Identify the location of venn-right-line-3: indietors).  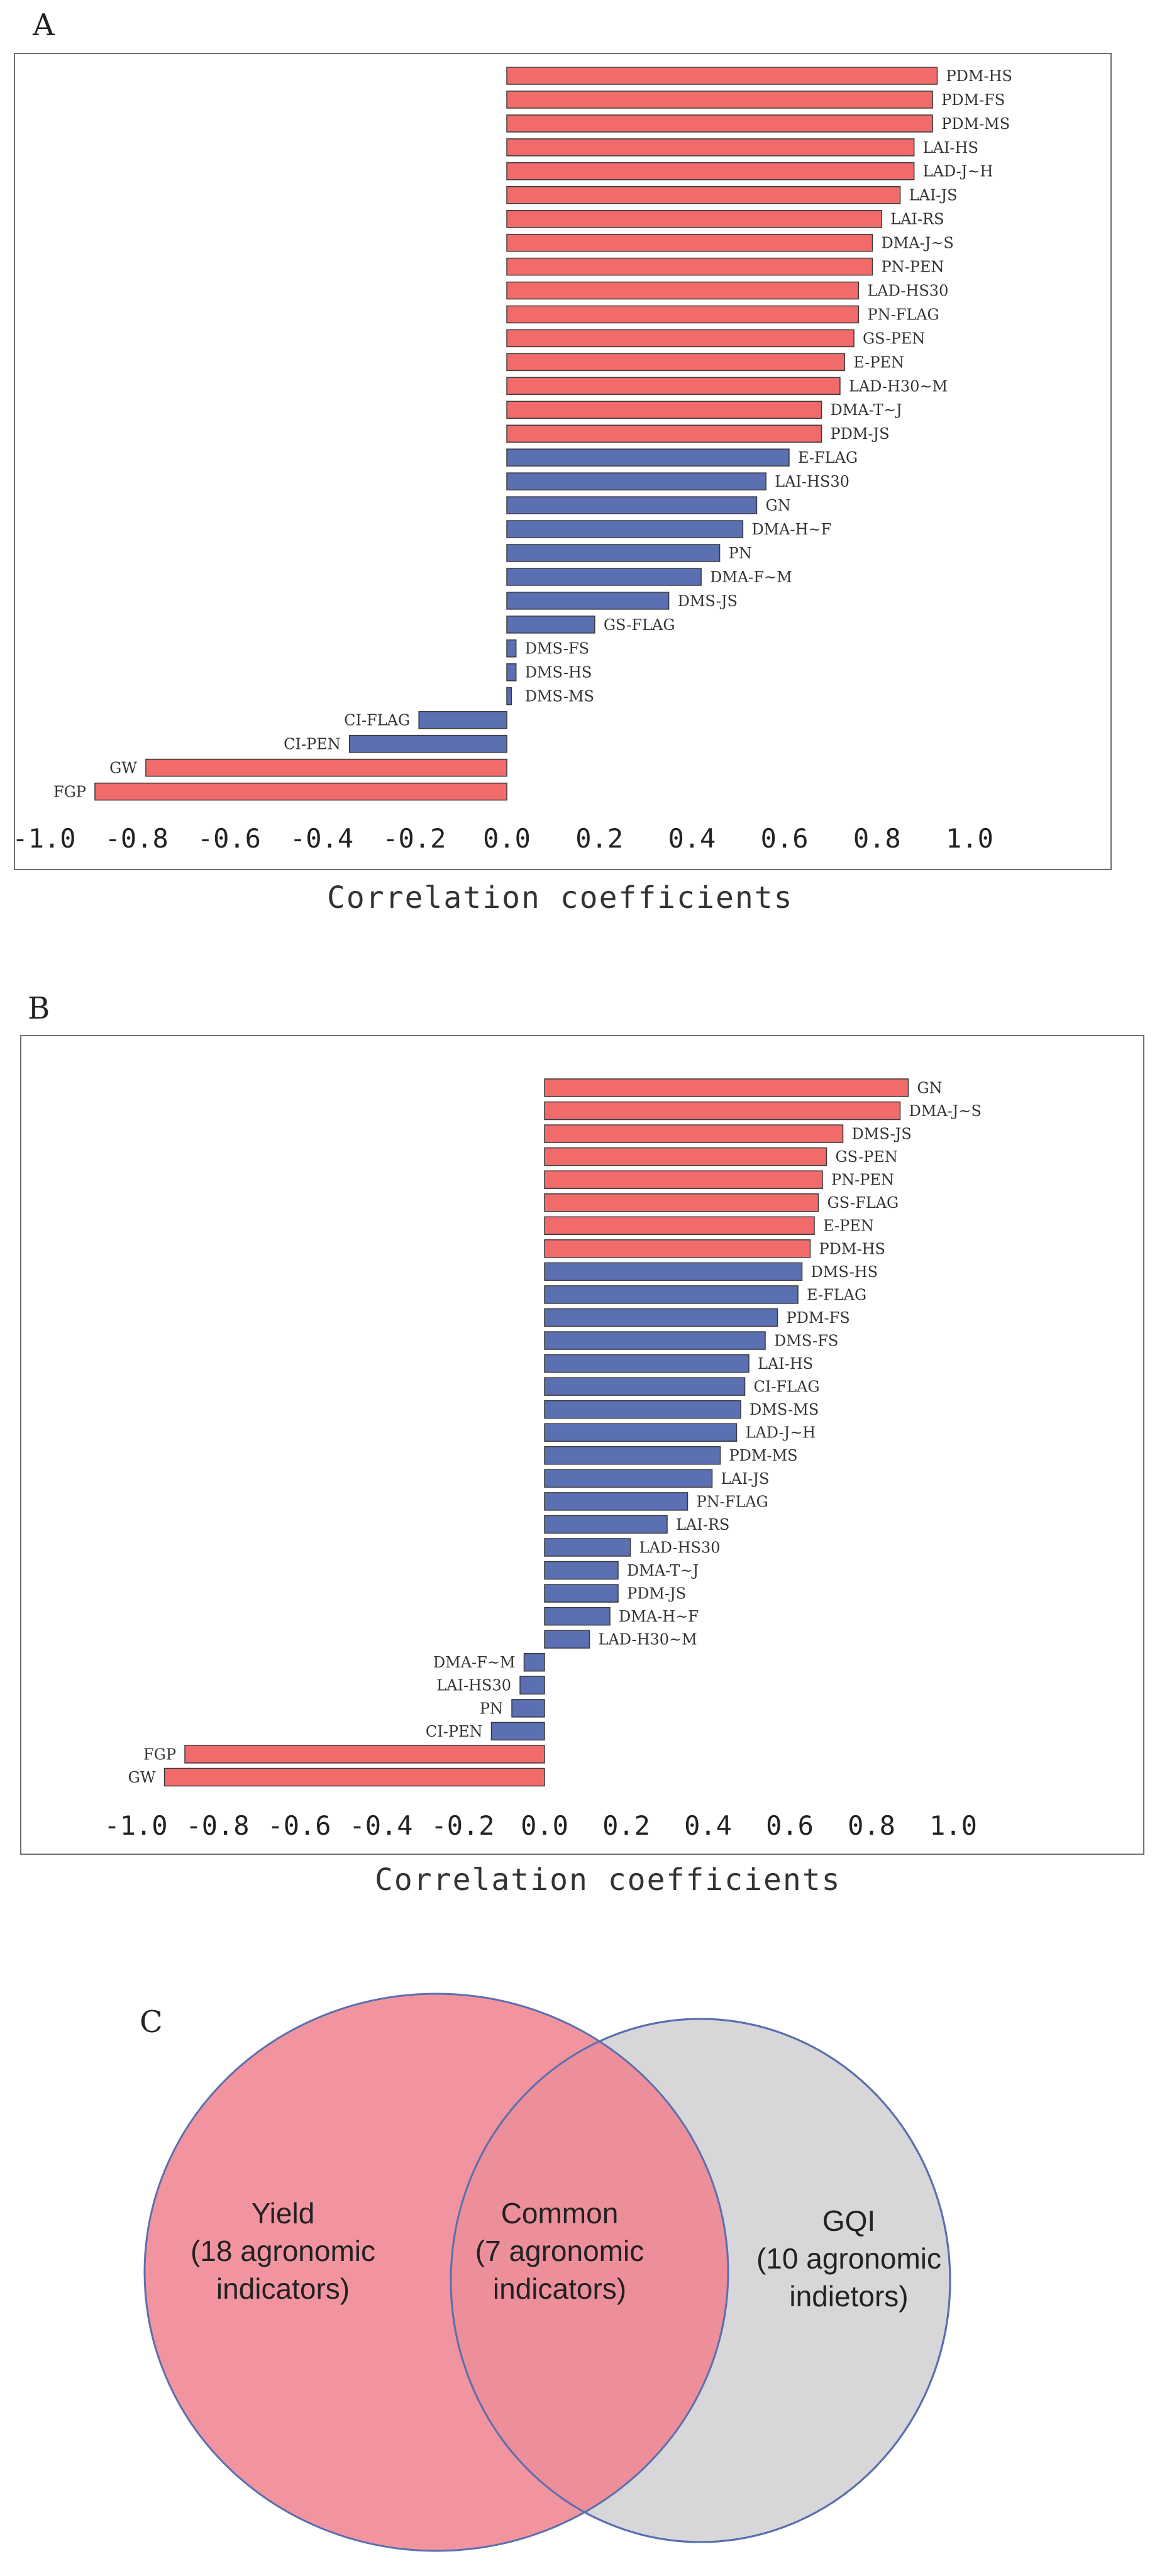
(849, 2296).